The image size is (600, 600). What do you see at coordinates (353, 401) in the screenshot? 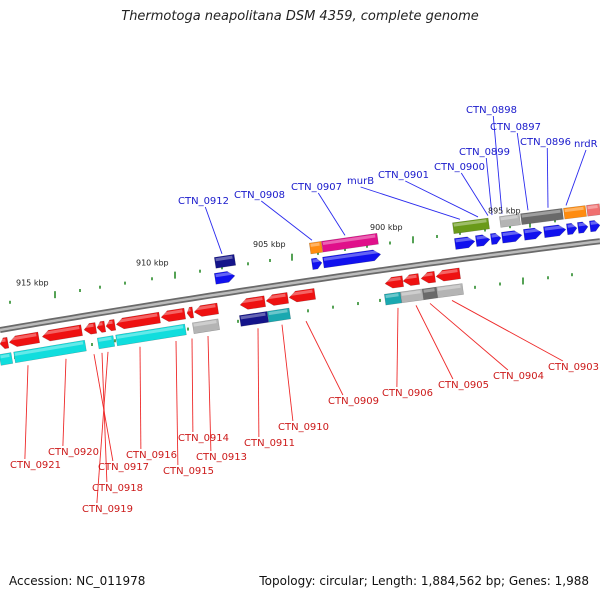
I see `gene-label-bottom: CTN_0909` at bounding box center [353, 401].